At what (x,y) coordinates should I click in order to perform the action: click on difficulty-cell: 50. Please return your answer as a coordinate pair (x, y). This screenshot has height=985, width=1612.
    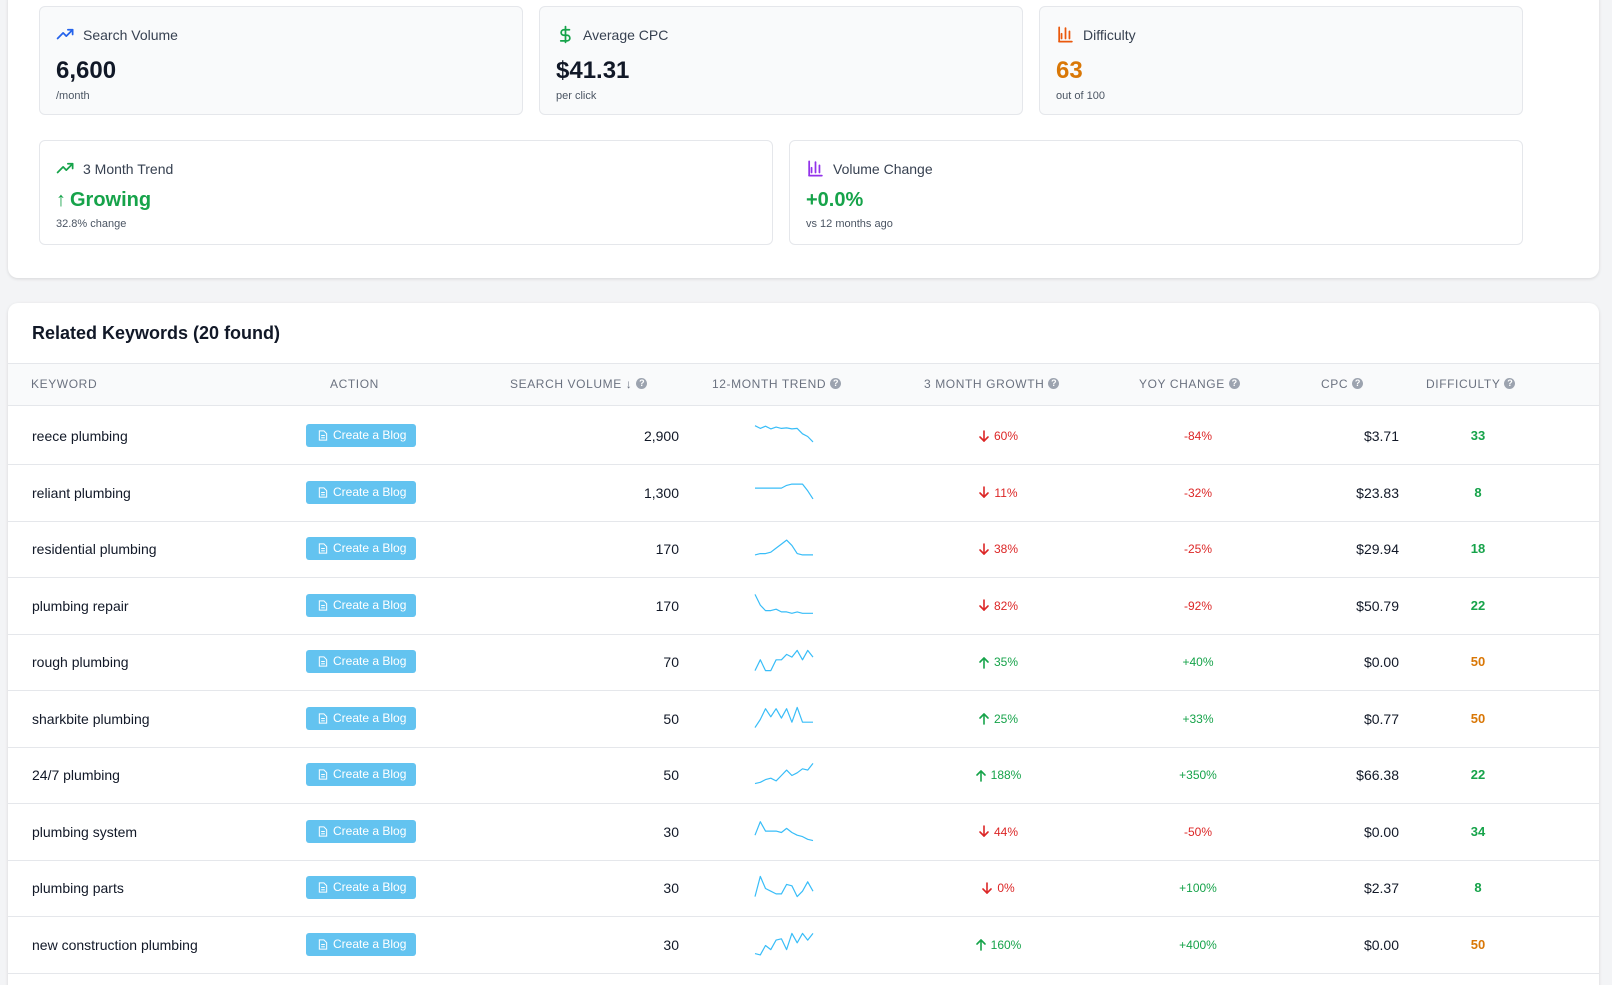
    Looking at the image, I should click on (1478, 944).